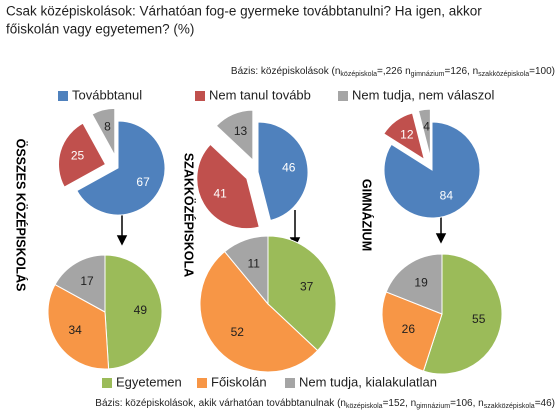  Describe the element at coordinates (143, 182) in the screenshot. I see `slice-label: 67` at that location.